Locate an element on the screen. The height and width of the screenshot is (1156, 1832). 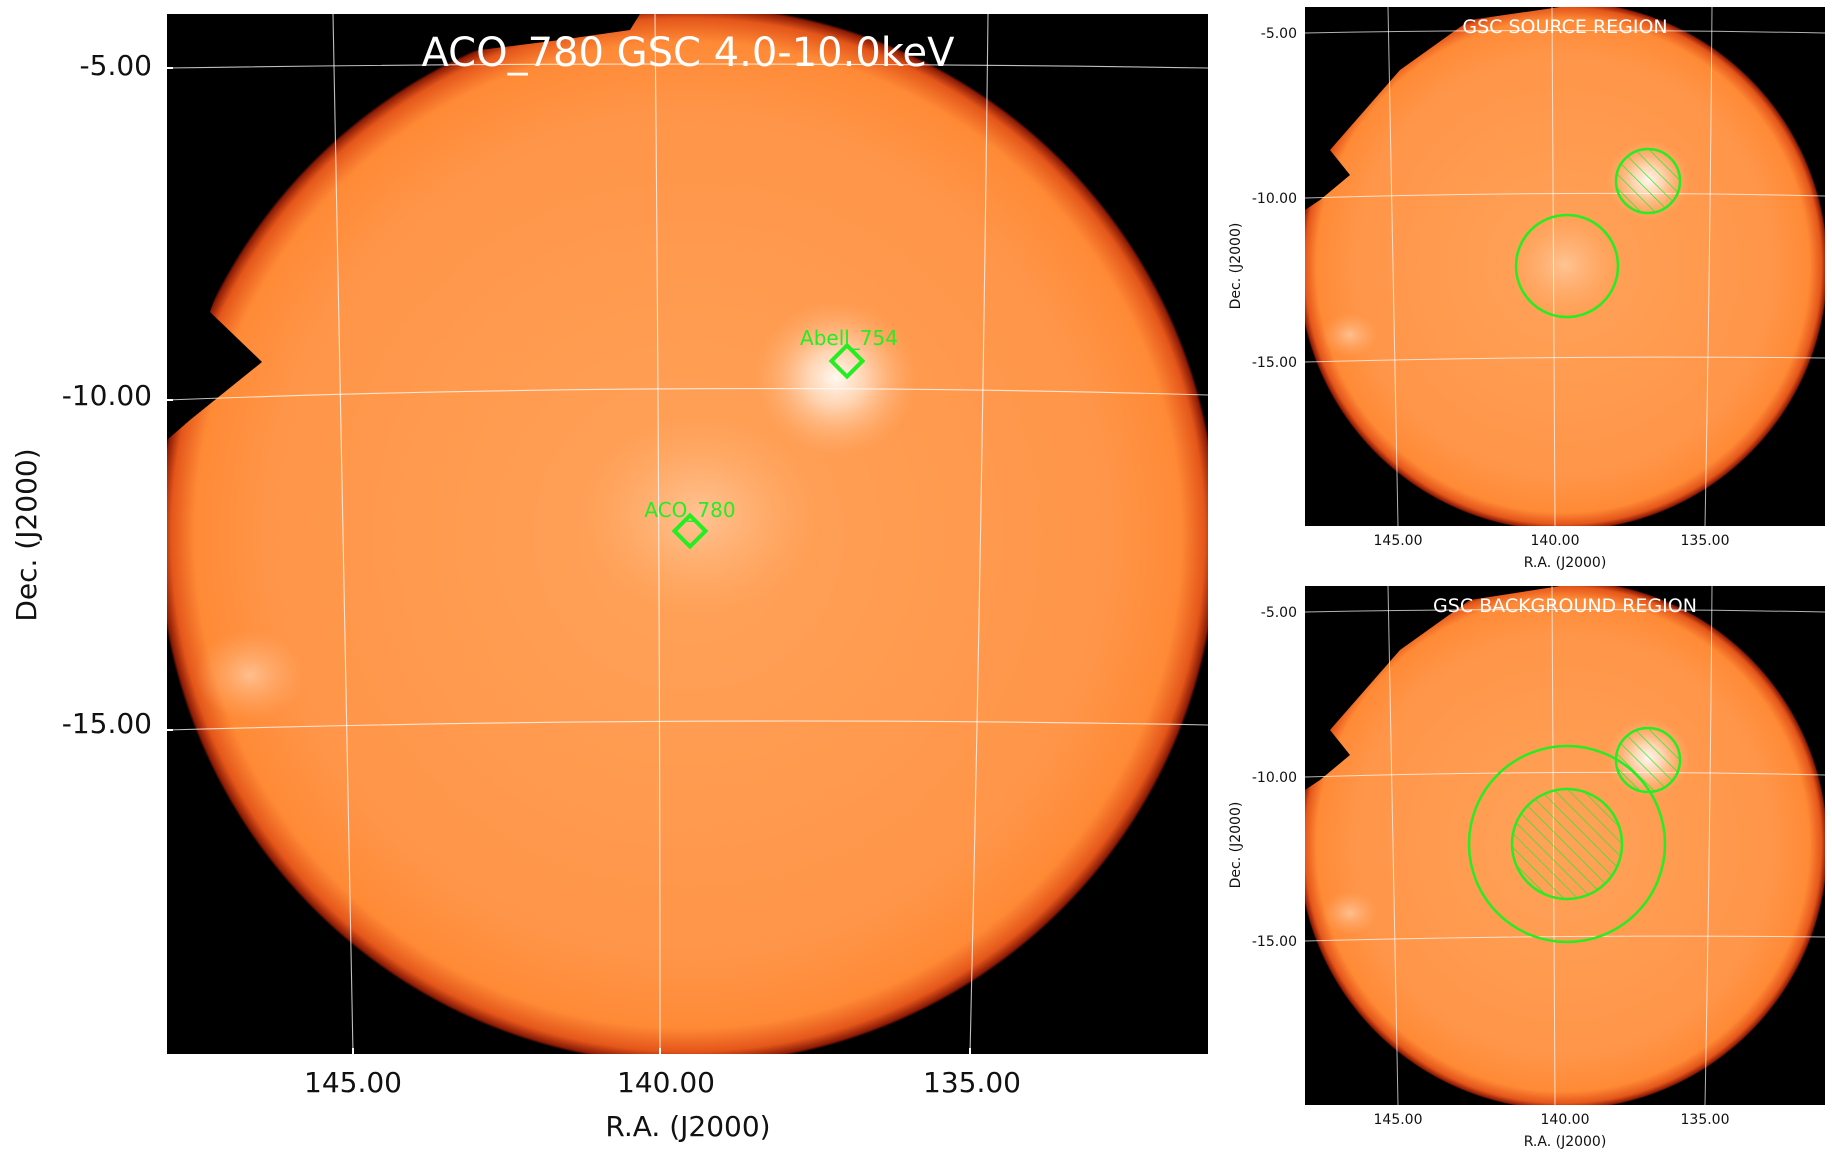
source-diffuse-emission is located at coordinates (1565, 265).